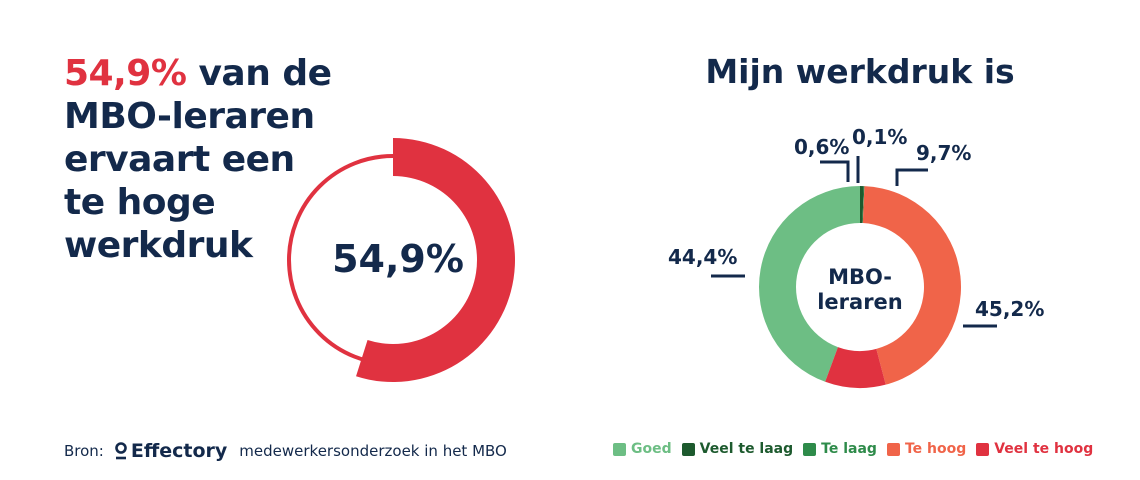  What do you see at coordinates (879, 137) in the screenshot?
I see `label-te-laag: 0,1%` at bounding box center [879, 137].